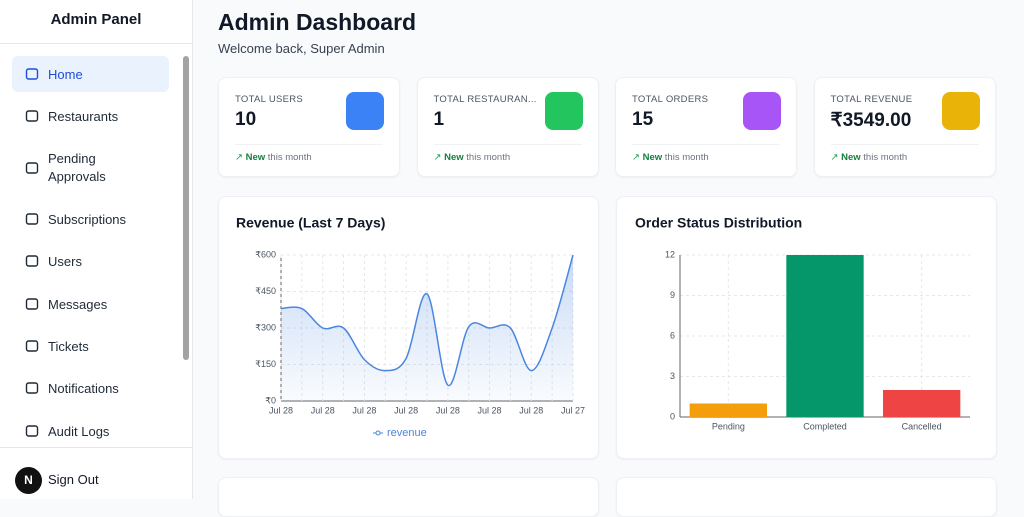 This screenshot has width=1024, height=517. I want to click on nav-label: Notifications, so click(83, 388).